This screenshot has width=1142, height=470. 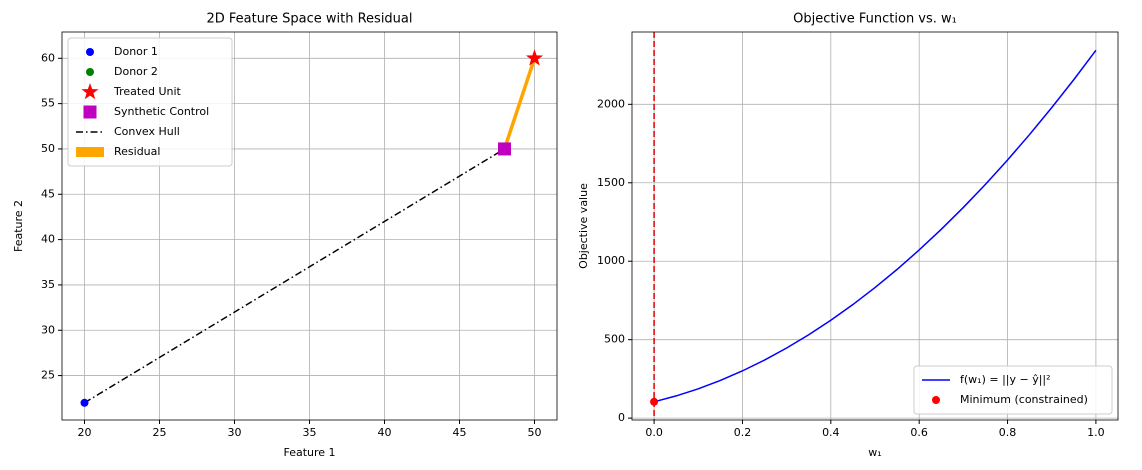 I want to click on legend-label: Donor 1, so click(x=136, y=51).